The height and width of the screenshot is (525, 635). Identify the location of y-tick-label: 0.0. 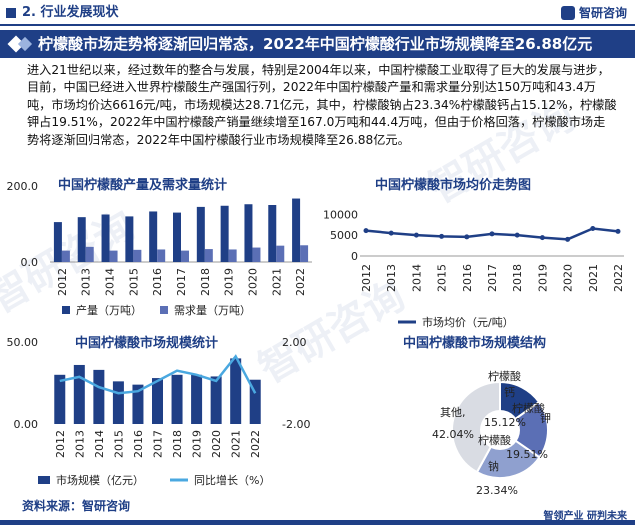
(30, 262).